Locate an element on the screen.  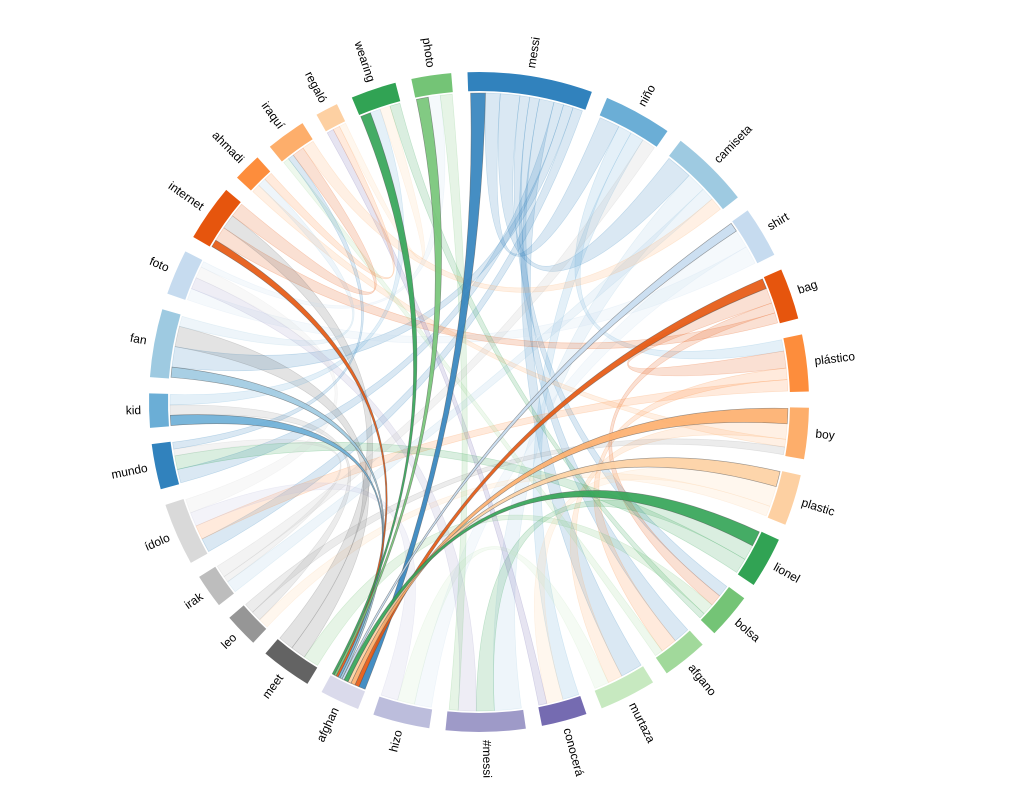
group-label: lionel is located at coordinates (786, 573).